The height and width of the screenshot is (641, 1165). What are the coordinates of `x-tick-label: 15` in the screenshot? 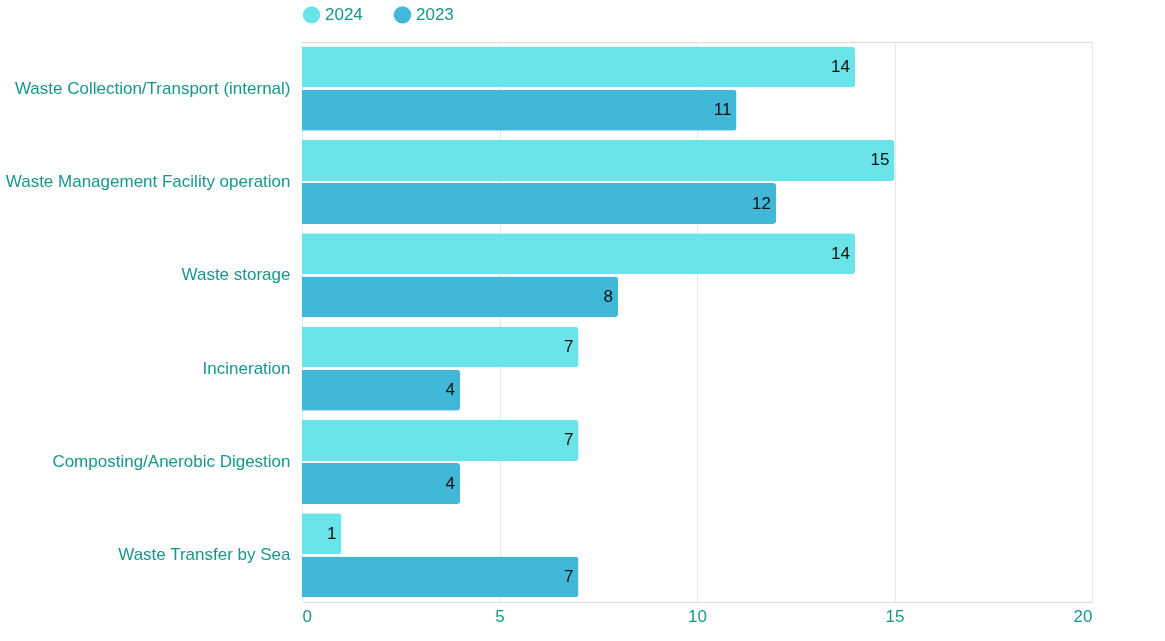 It's located at (895, 616).